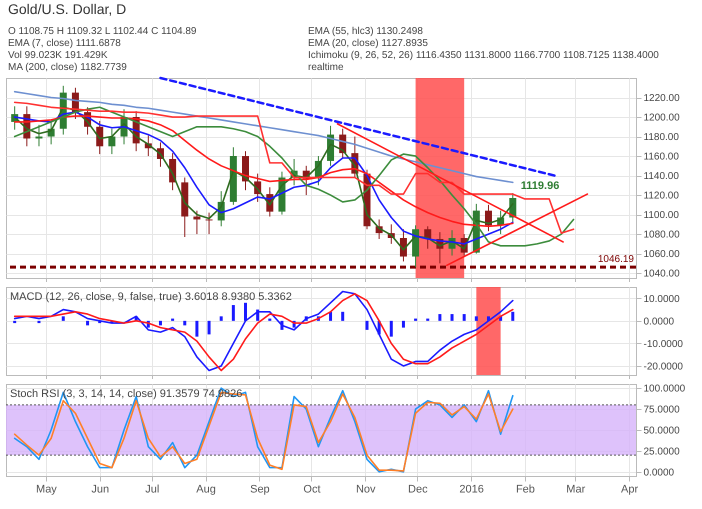  What do you see at coordinates (662, 254) in the screenshot?
I see `y-tick-label: 1060.00` at bounding box center [662, 254].